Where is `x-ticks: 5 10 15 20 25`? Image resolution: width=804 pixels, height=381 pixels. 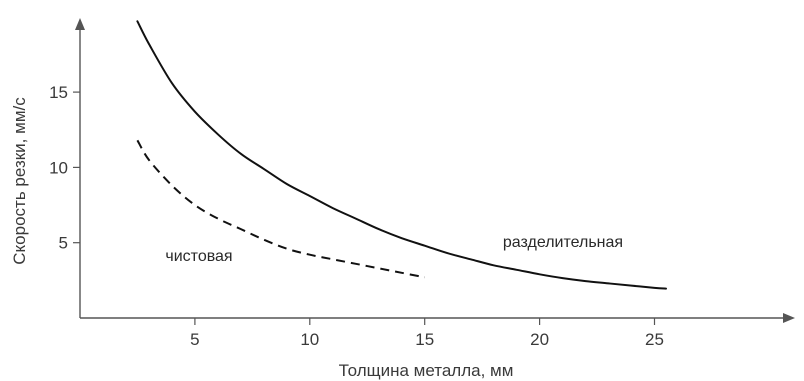
x-ticks: 5 10 15 20 25 is located at coordinates (427, 333).